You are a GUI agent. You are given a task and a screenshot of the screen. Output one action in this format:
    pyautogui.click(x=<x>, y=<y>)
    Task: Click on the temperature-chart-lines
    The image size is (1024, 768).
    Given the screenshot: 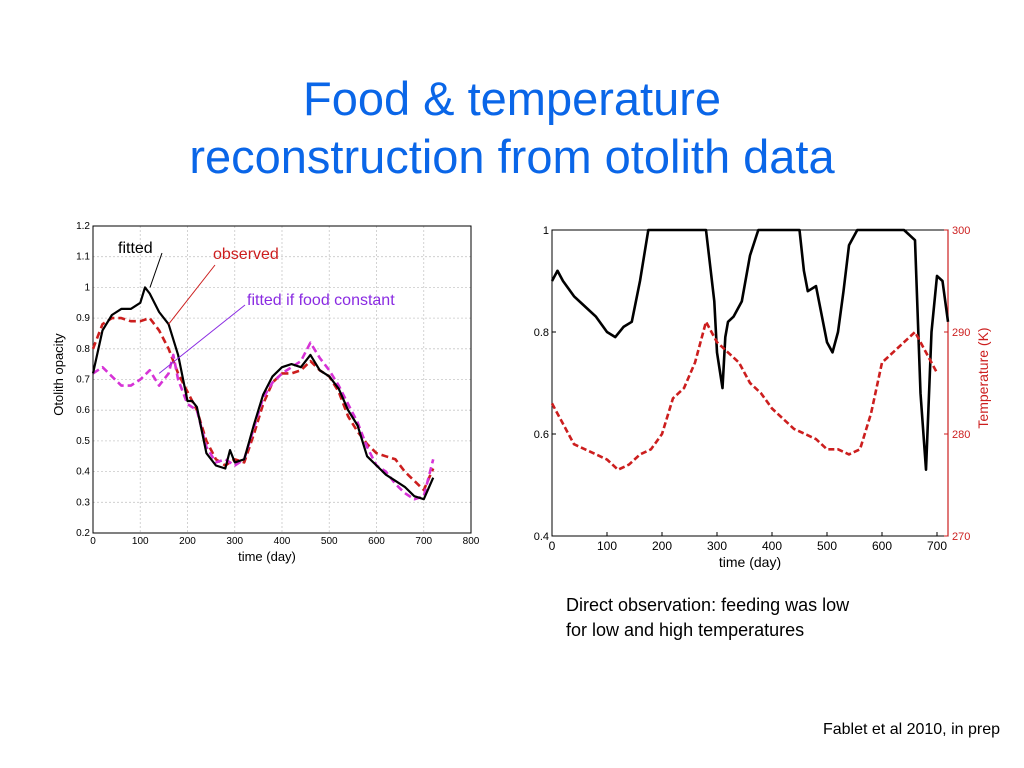 What is the action you would take?
    pyautogui.click(x=750, y=349)
    